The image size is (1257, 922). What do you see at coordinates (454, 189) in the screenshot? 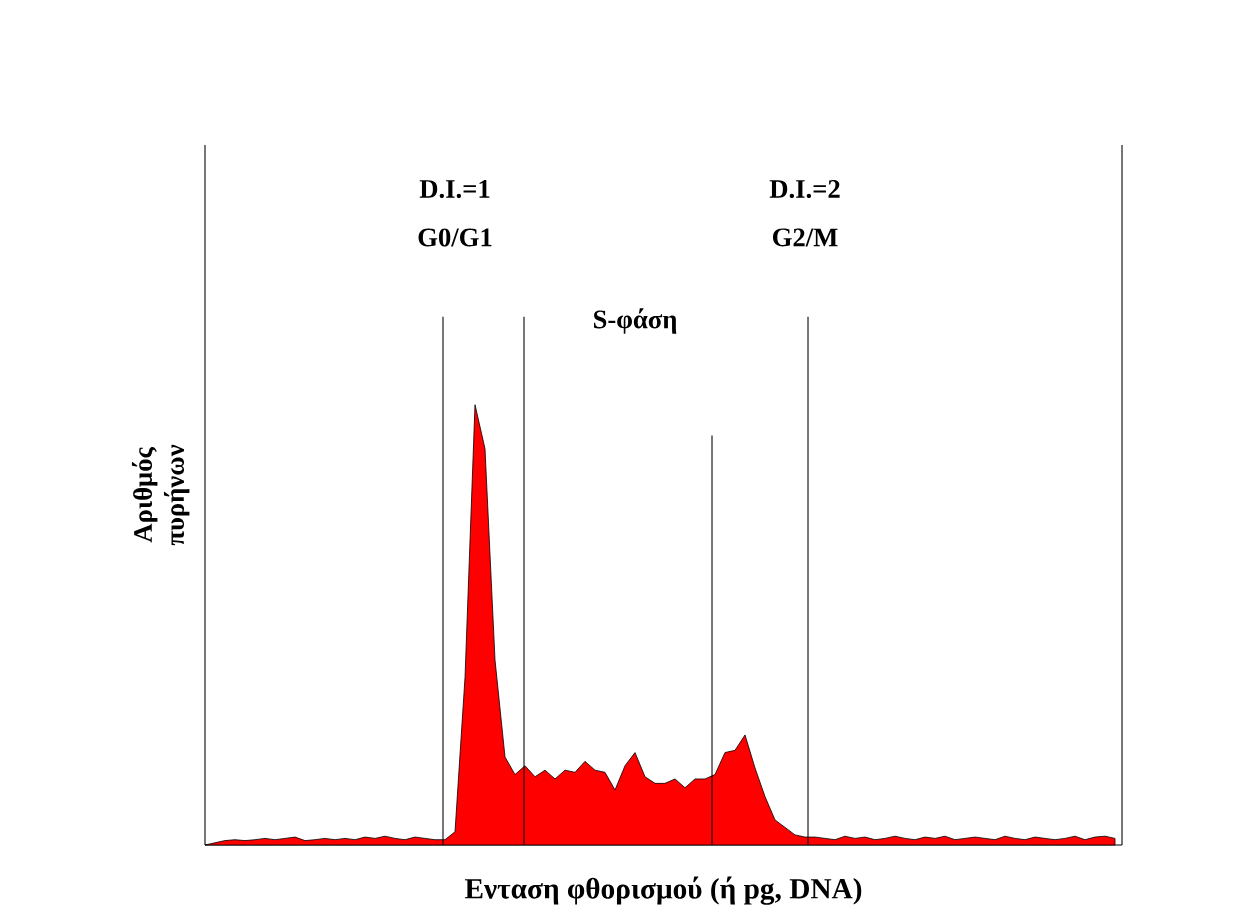
I see `text: D.I.=1` at bounding box center [454, 189].